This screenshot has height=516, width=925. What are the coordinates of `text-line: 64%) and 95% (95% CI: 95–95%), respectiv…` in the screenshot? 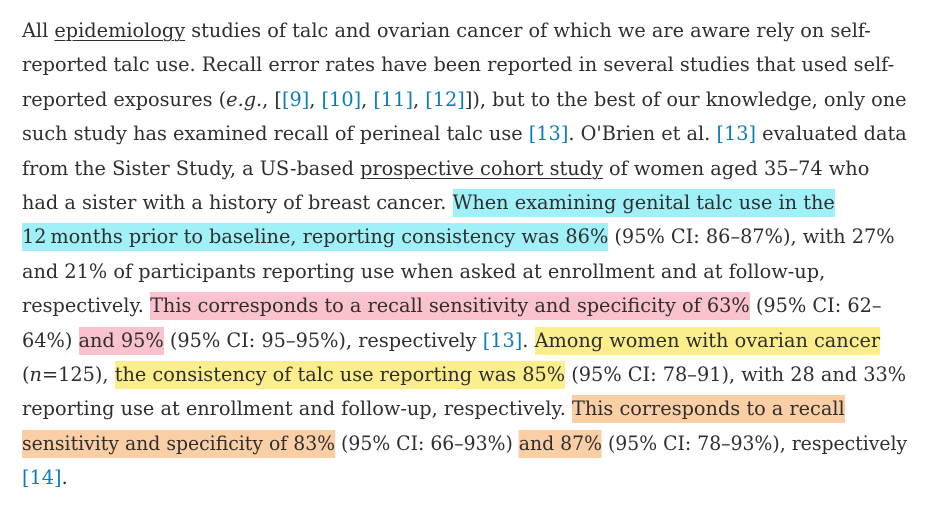 It's located at (464, 341).